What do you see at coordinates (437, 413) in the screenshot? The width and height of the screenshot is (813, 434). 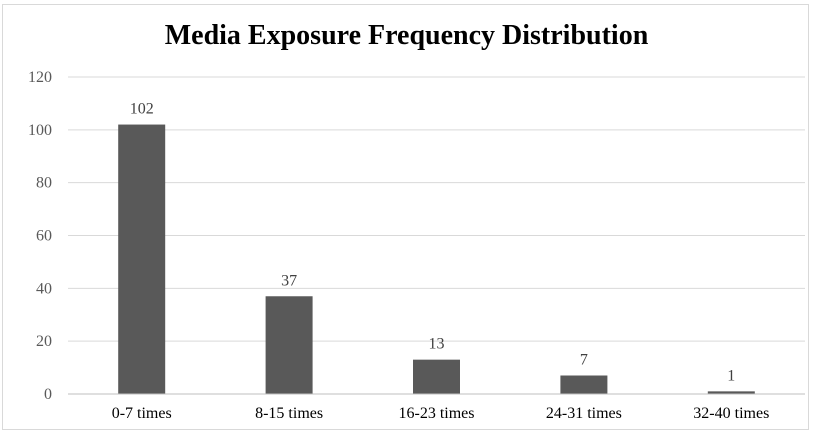 I see `x-tick-label: 16-23 times` at bounding box center [437, 413].